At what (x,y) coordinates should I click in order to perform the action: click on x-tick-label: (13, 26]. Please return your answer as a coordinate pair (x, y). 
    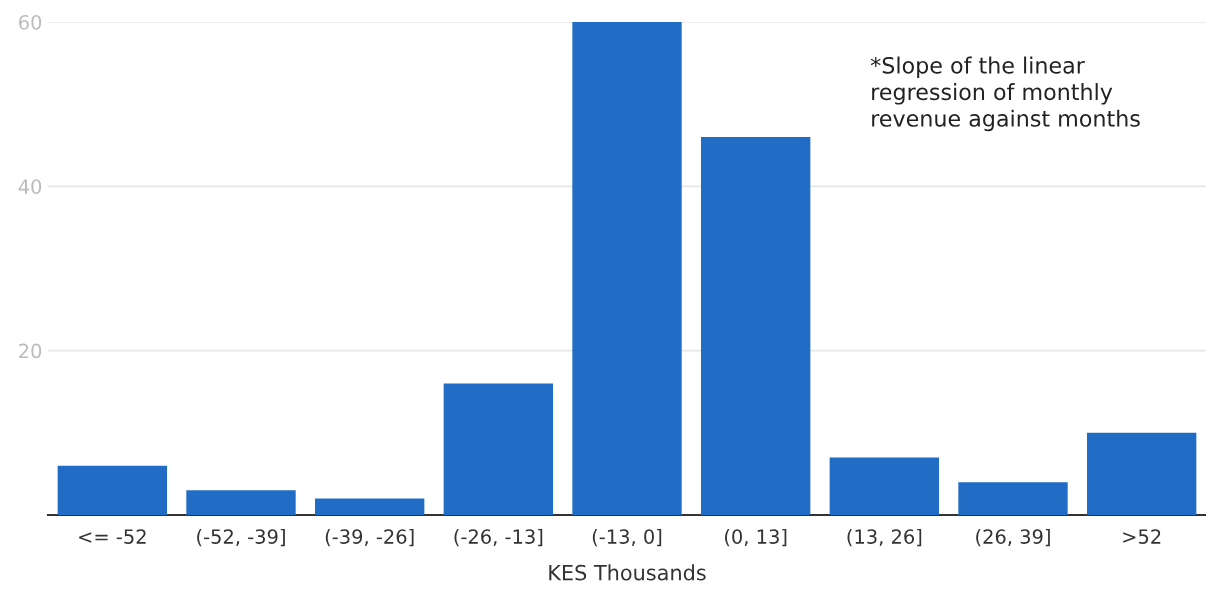
    Looking at the image, I should click on (884, 537).